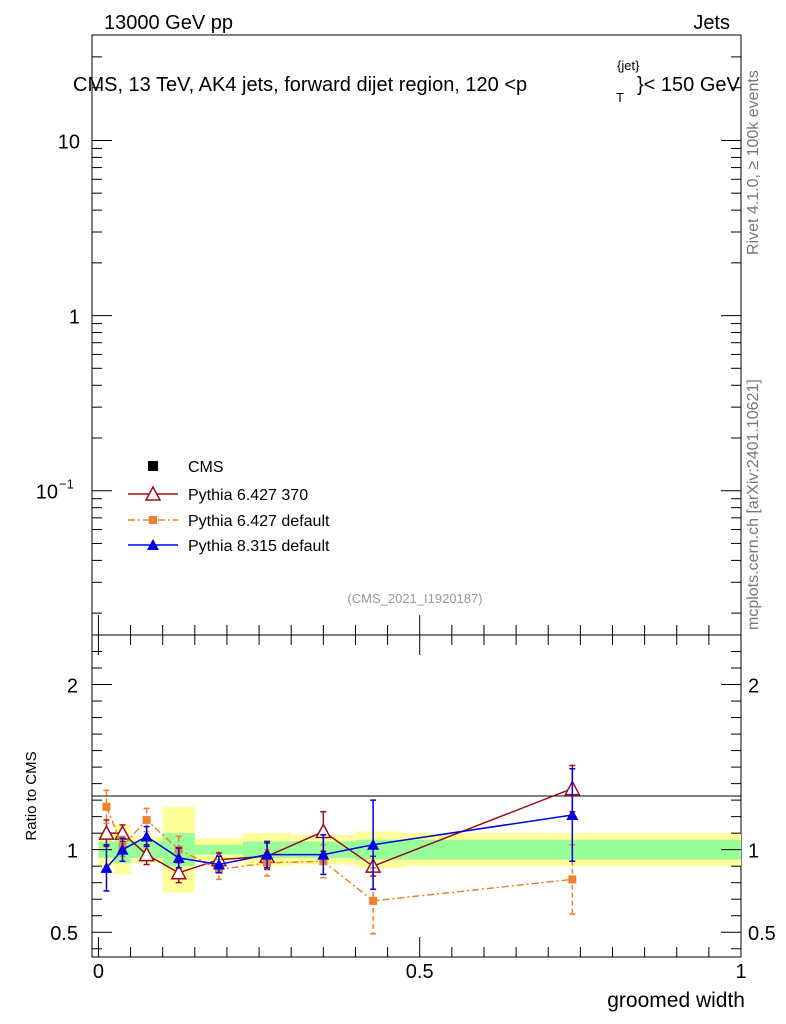 This screenshot has height=1024, width=786. I want to click on x-tick-label: 1, so click(740, 972).